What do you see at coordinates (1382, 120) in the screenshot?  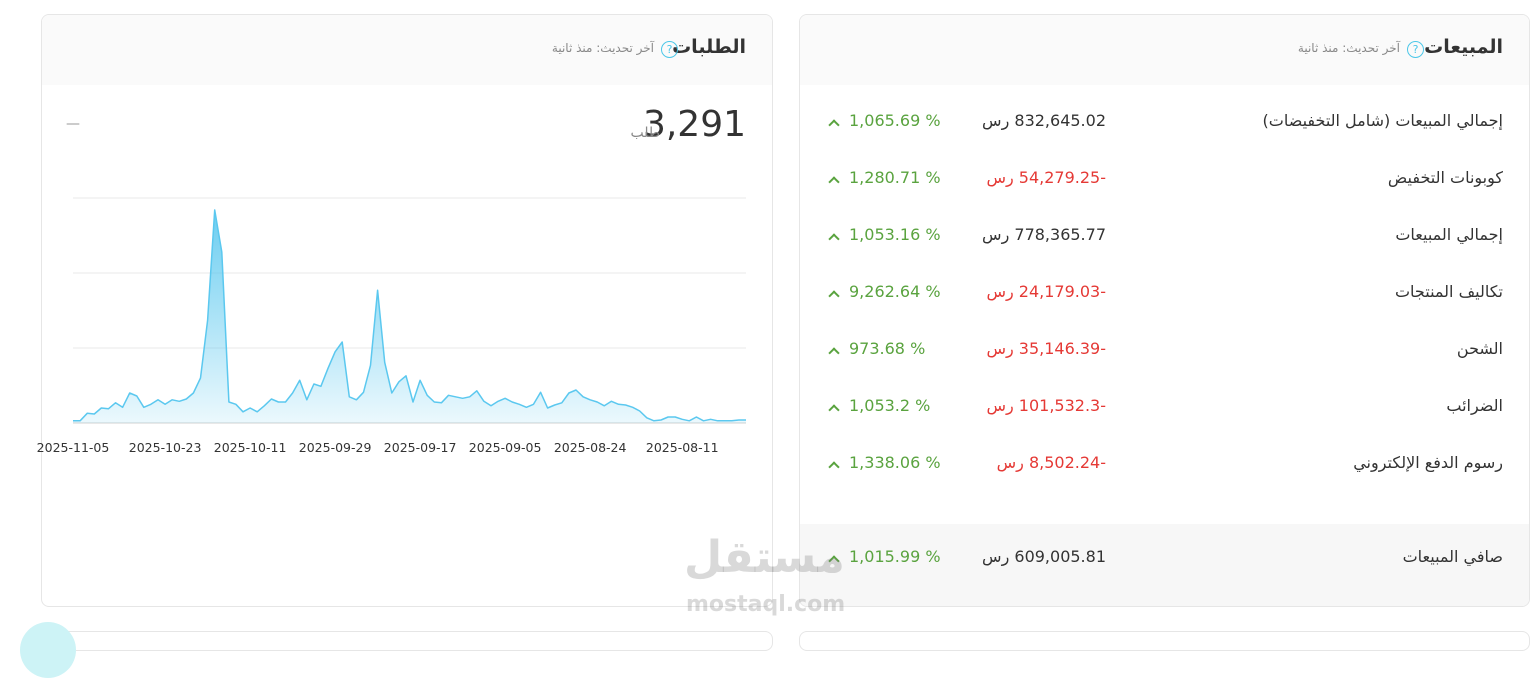 I see `row-label: إجمالي المبيعات (شامل التخفيضات)` at bounding box center [1382, 120].